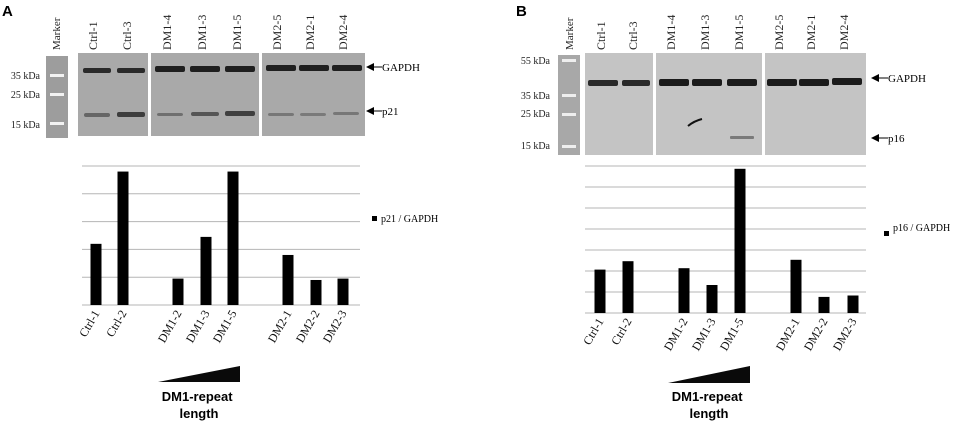 This screenshot has width=964, height=425. Describe the element at coordinates (167, 32) in the screenshot. I see `lane-label: DM1-4` at that location.